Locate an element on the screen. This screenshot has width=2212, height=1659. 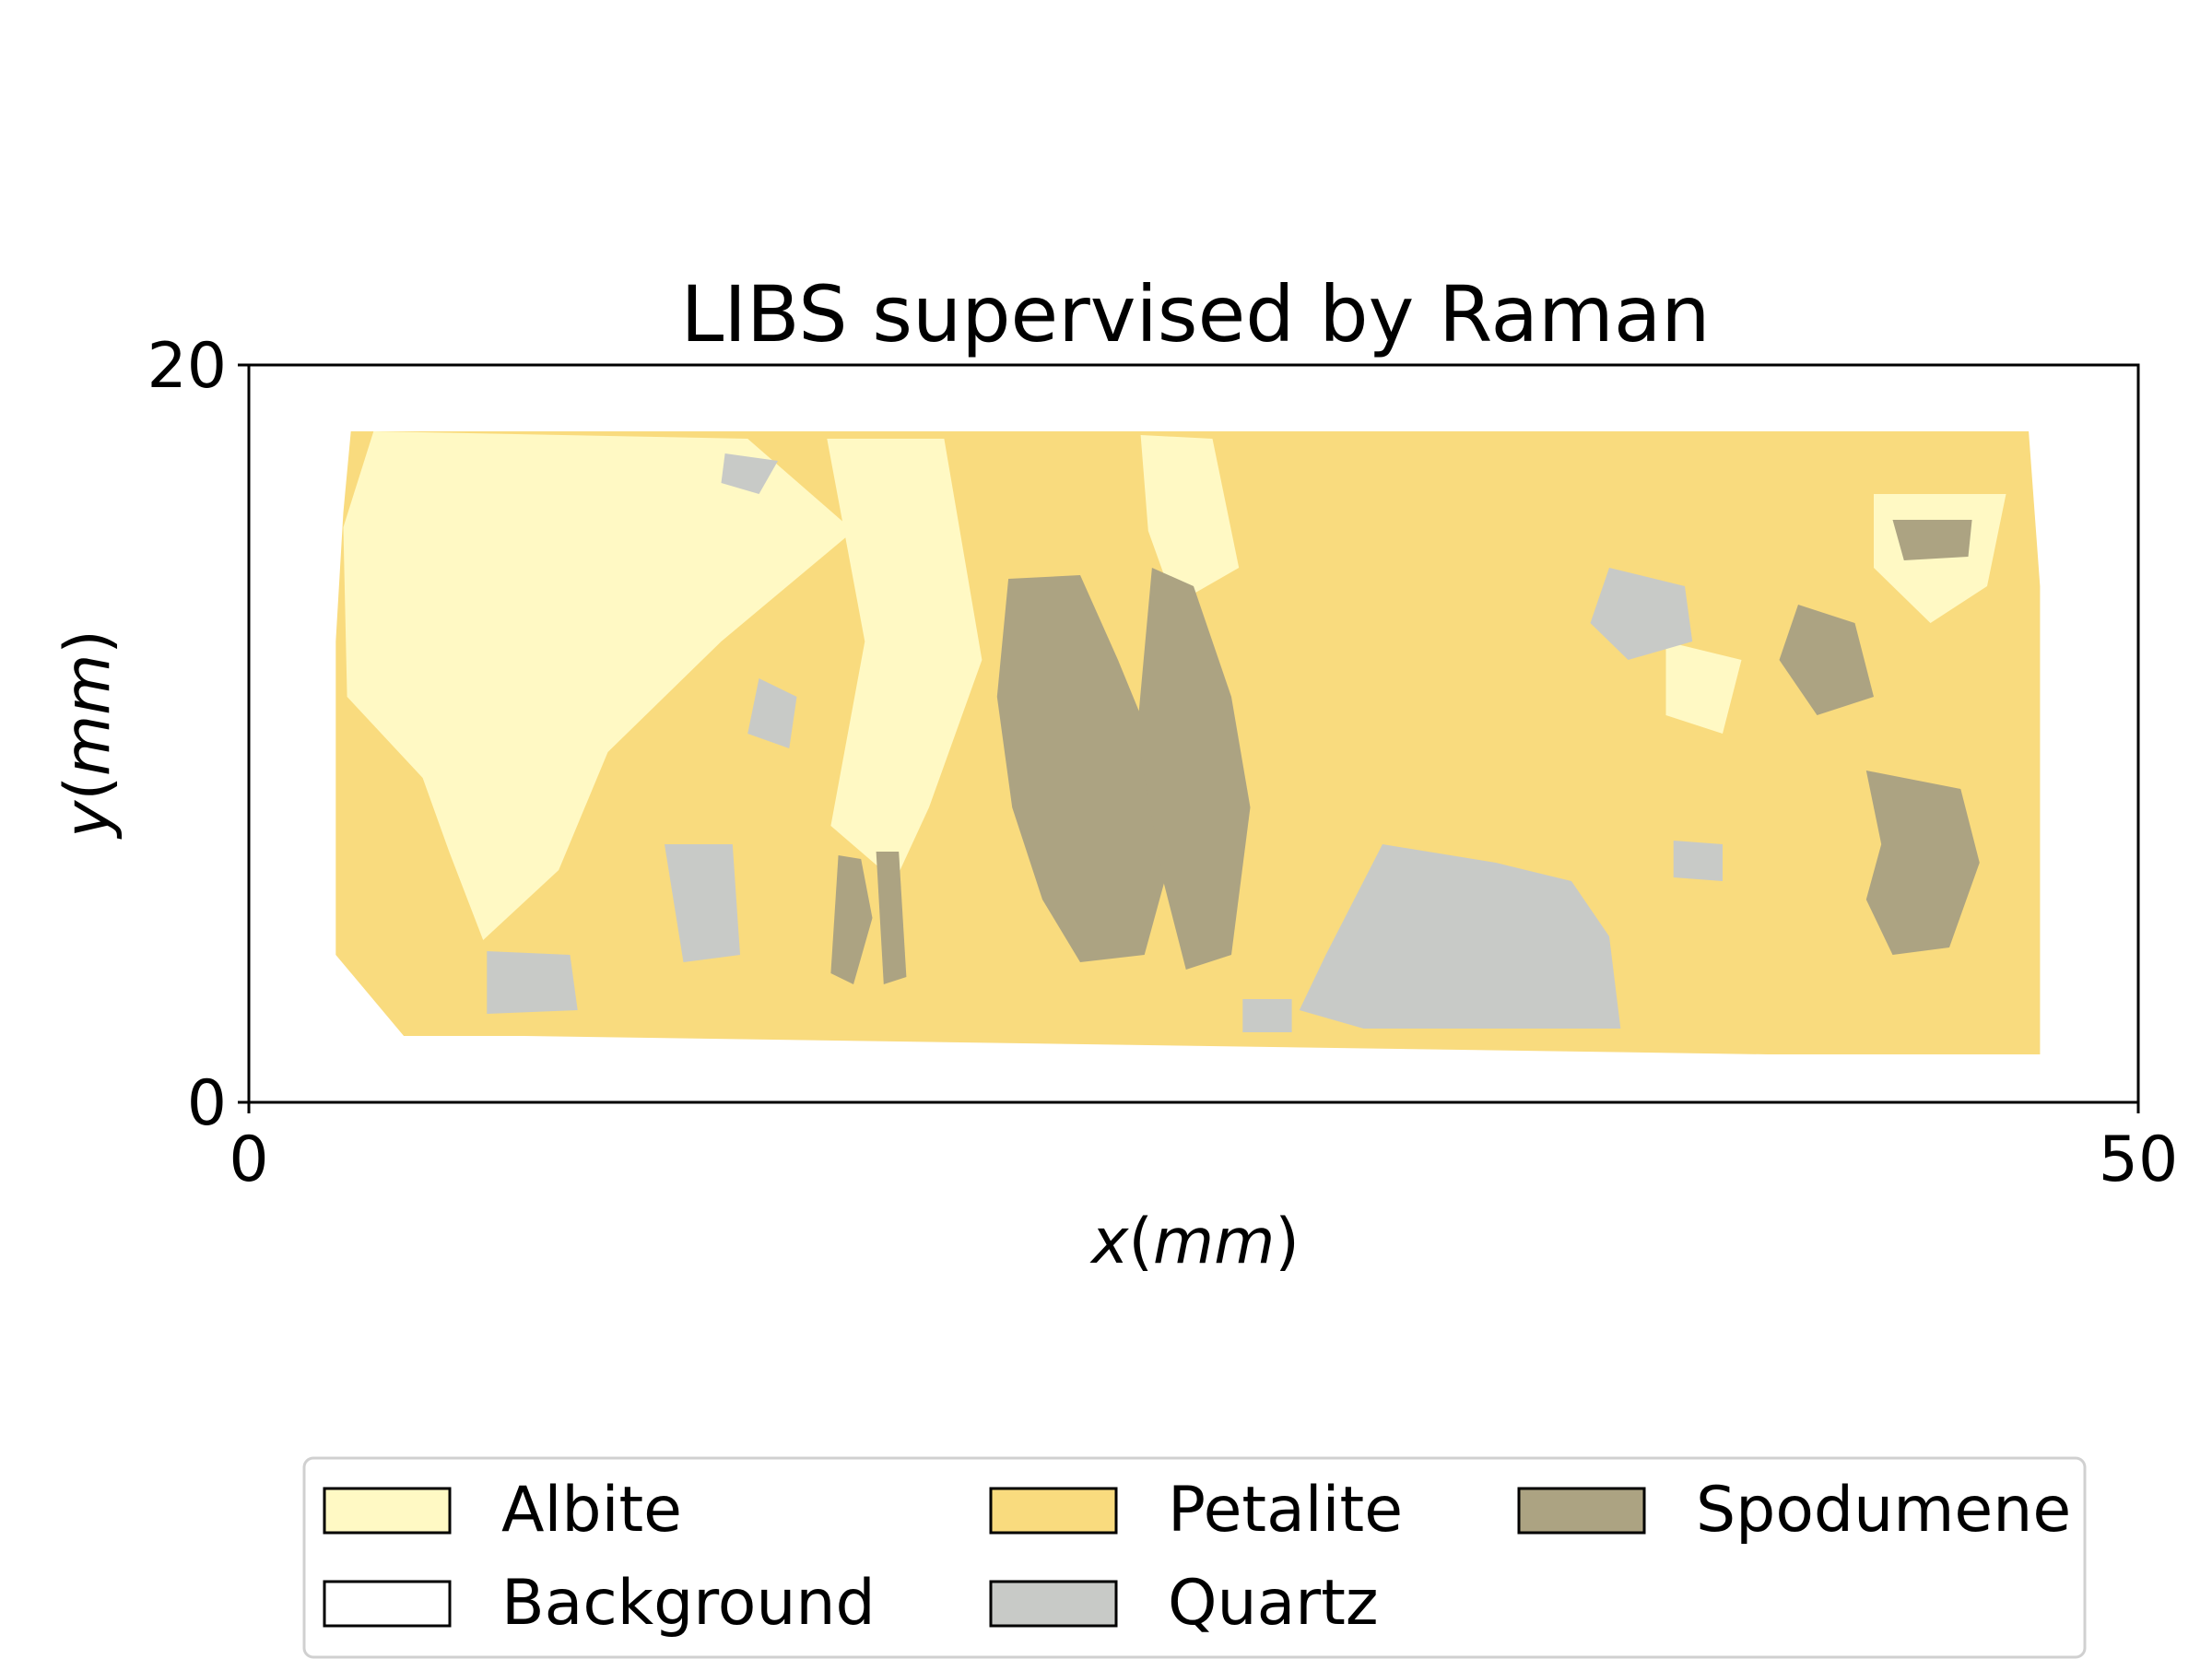
x-axis-label: x(mm) is located at coordinates (1194, 1242).